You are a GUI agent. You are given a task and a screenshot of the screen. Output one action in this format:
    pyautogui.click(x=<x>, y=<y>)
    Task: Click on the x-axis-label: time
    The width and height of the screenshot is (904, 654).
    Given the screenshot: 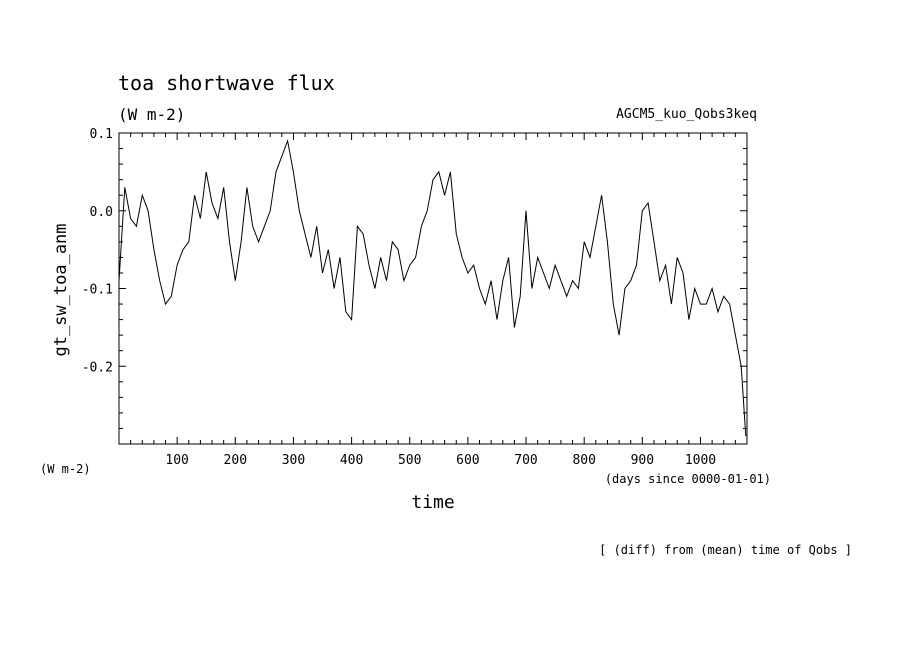 What is the action you would take?
    pyautogui.click(x=432, y=502)
    